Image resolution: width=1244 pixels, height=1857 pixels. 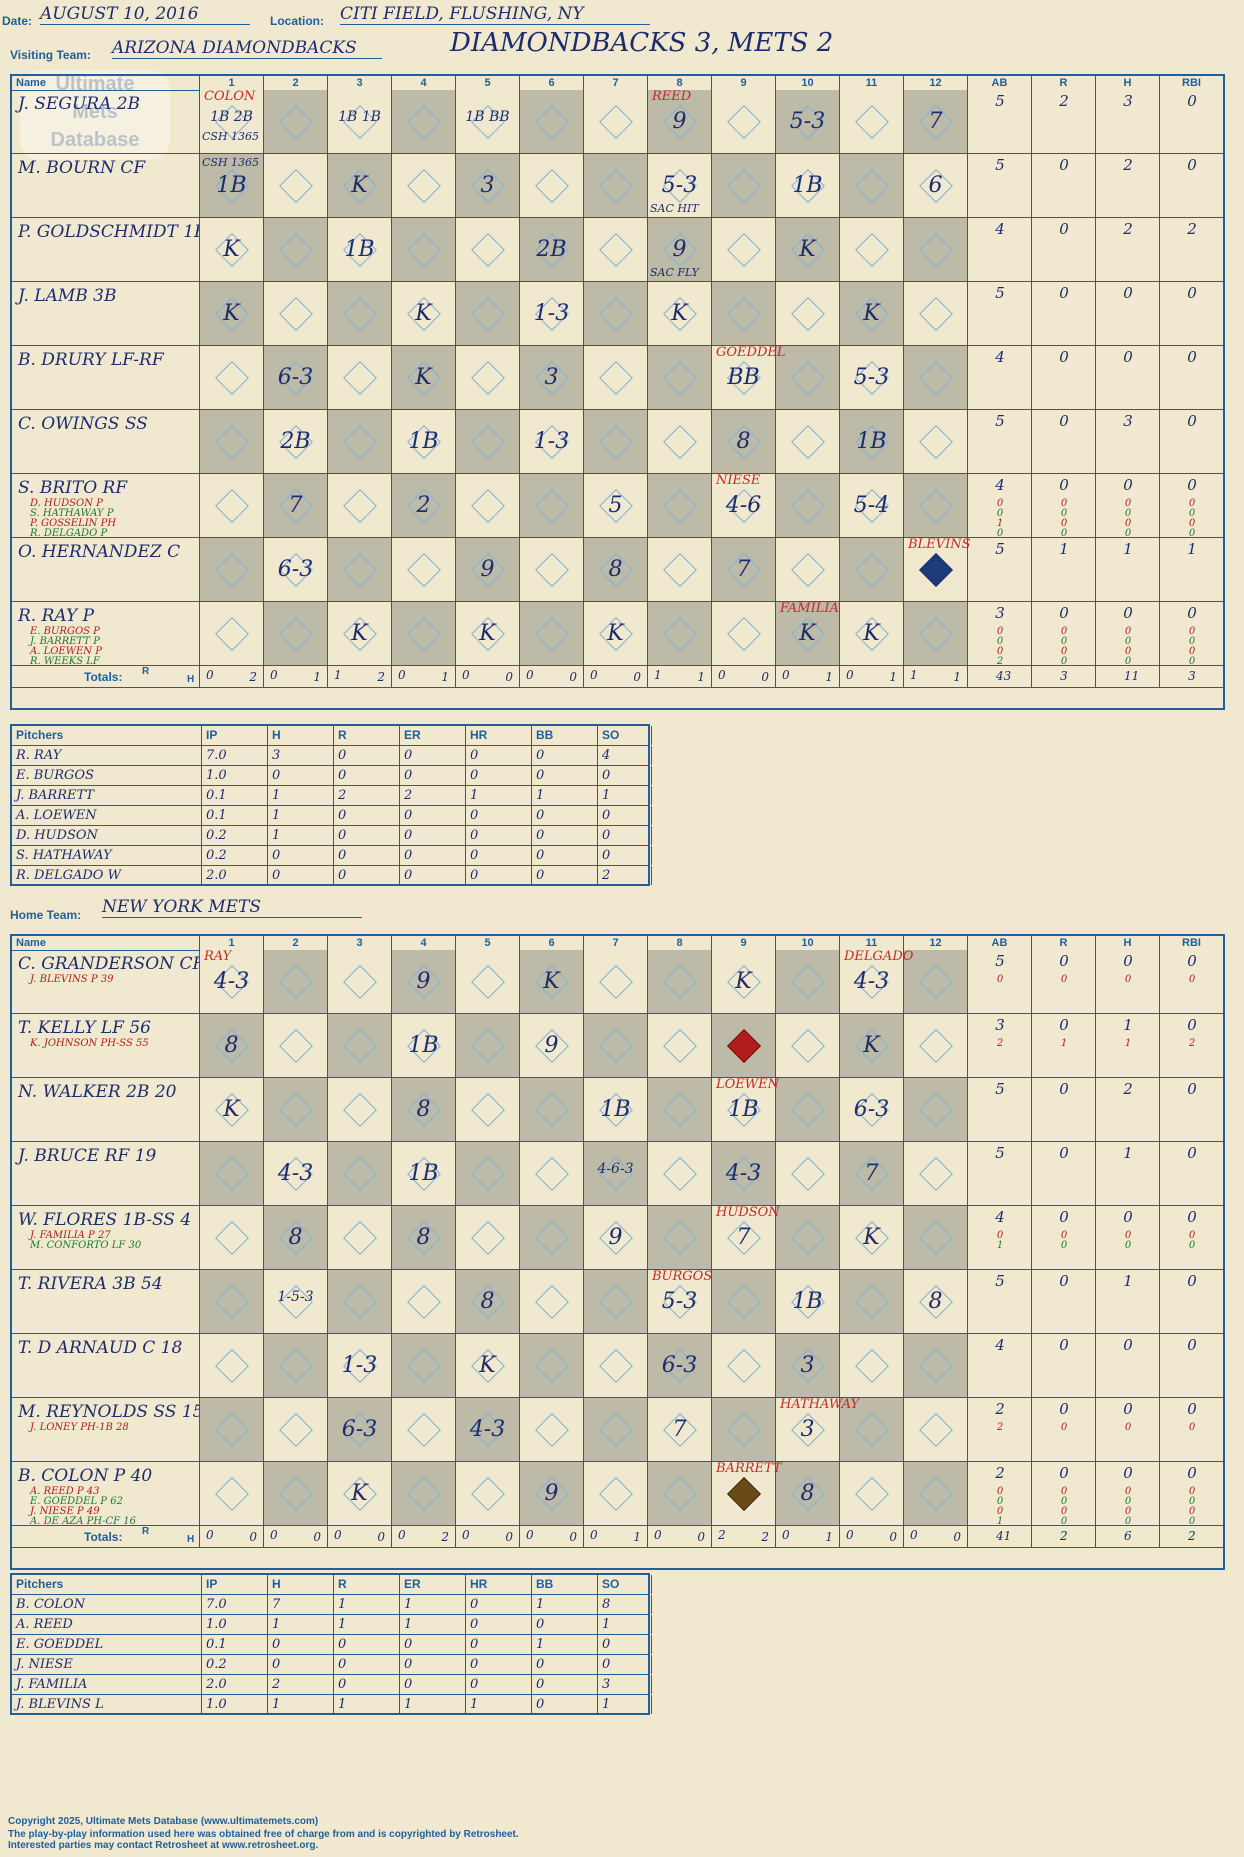 I want to click on pitchers-column-header: HR, so click(x=499, y=735).